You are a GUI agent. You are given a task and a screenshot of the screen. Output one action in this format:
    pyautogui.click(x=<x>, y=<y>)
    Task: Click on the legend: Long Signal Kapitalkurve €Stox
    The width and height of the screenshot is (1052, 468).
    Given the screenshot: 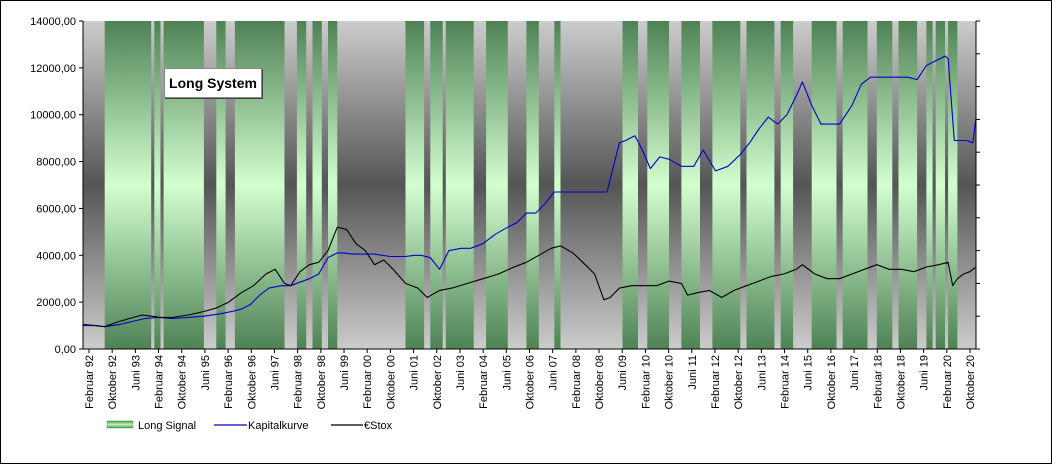 What is the action you would take?
    pyautogui.click(x=249, y=426)
    